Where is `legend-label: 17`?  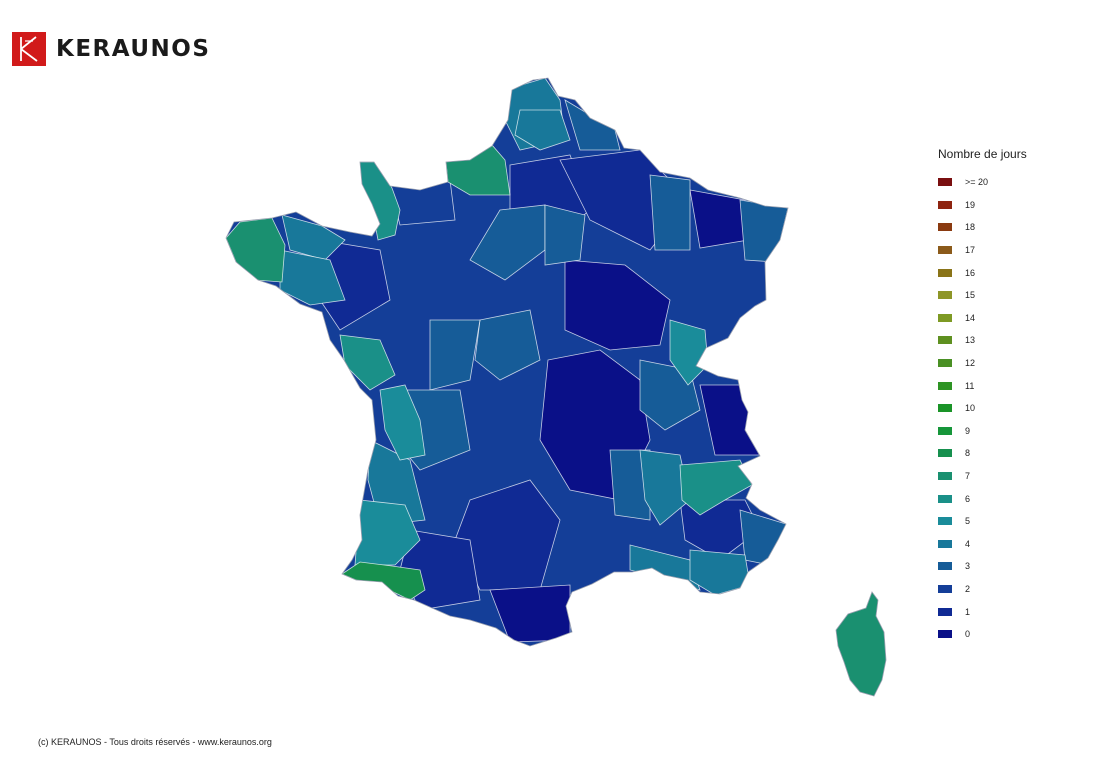 legend-label: 17 is located at coordinates (970, 250).